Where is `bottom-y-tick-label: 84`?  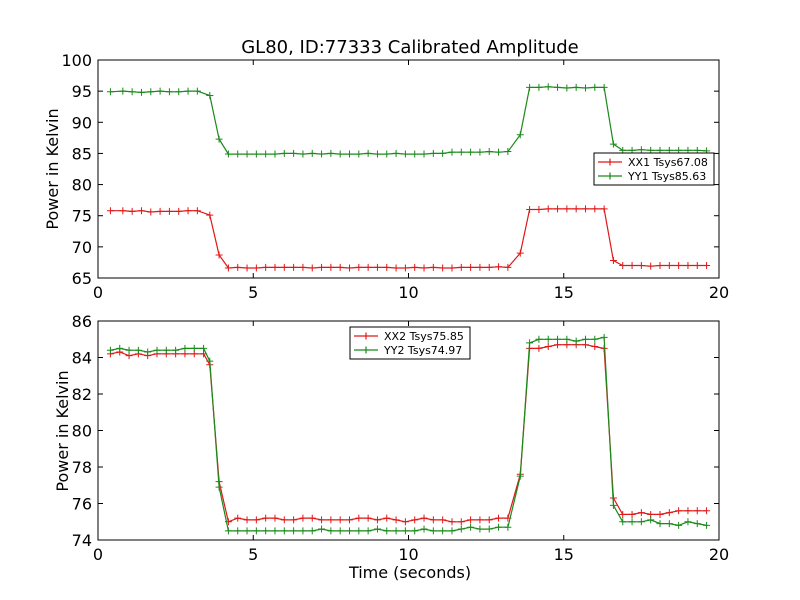
bottom-y-tick-label: 84 is located at coordinates (82, 358).